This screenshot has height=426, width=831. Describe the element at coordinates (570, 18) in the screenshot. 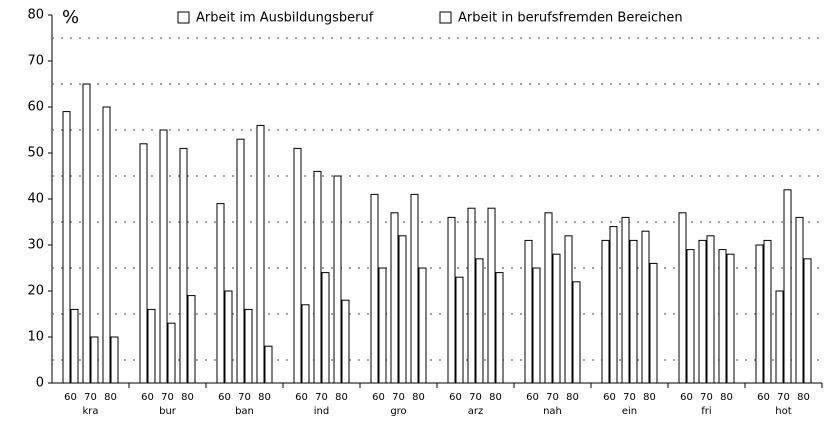

I see `legend-label: Arbeit in berufsfremden Bereichen` at that location.